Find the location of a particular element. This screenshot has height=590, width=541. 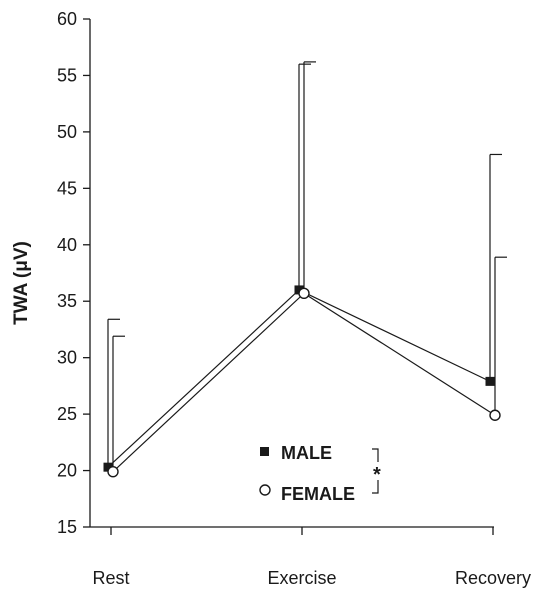

y-tick-label-0: 15 is located at coordinates (67, 527).